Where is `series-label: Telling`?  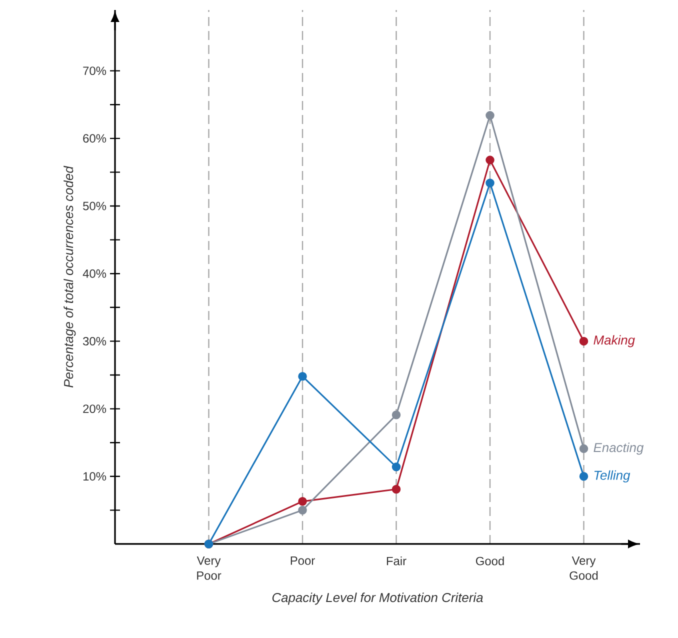 series-label: Telling is located at coordinates (612, 476).